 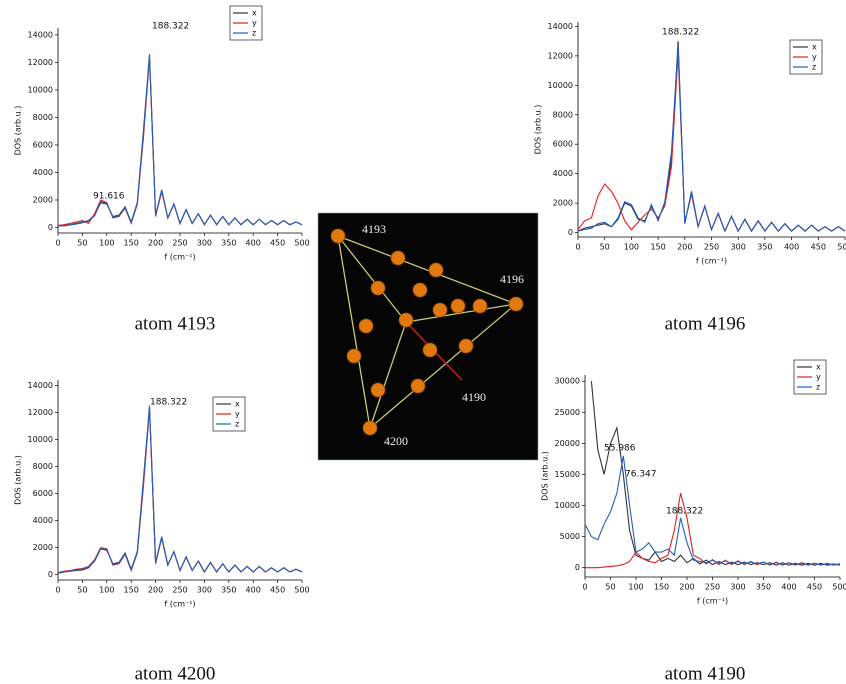 What do you see at coordinates (567, 443) in the screenshot?
I see `y-tick-label: 20000` at bounding box center [567, 443].